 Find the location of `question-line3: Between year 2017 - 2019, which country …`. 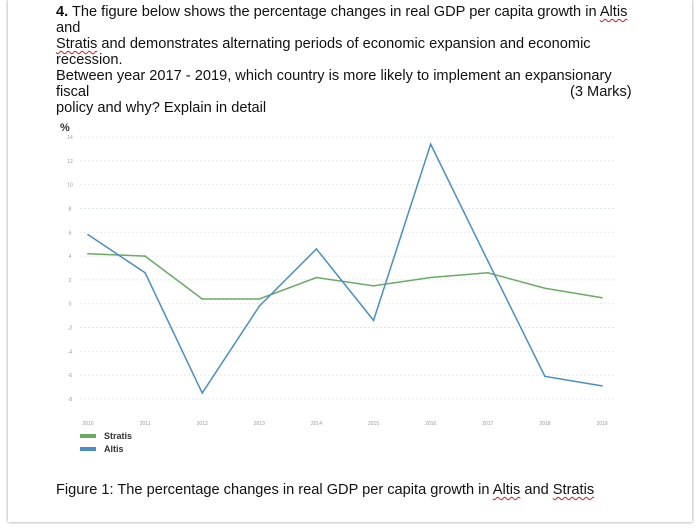

question-line3: Between year 2017 - 2019, which country … is located at coordinates (334, 84).